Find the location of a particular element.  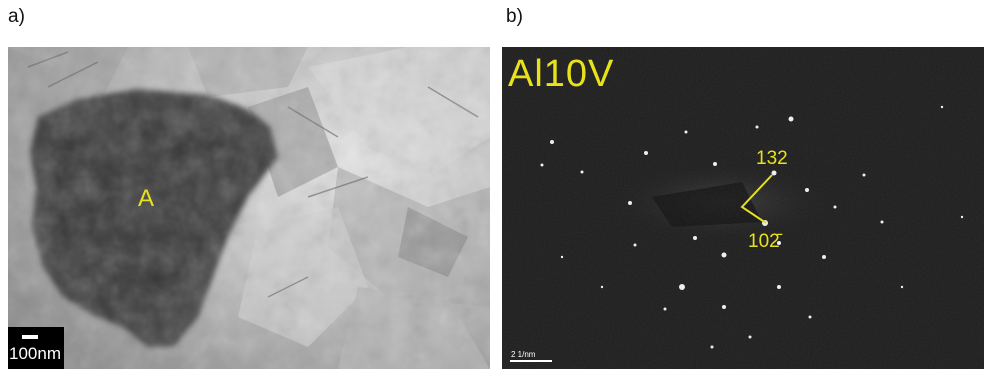

panel-label-b: b) is located at coordinates (514, 16).